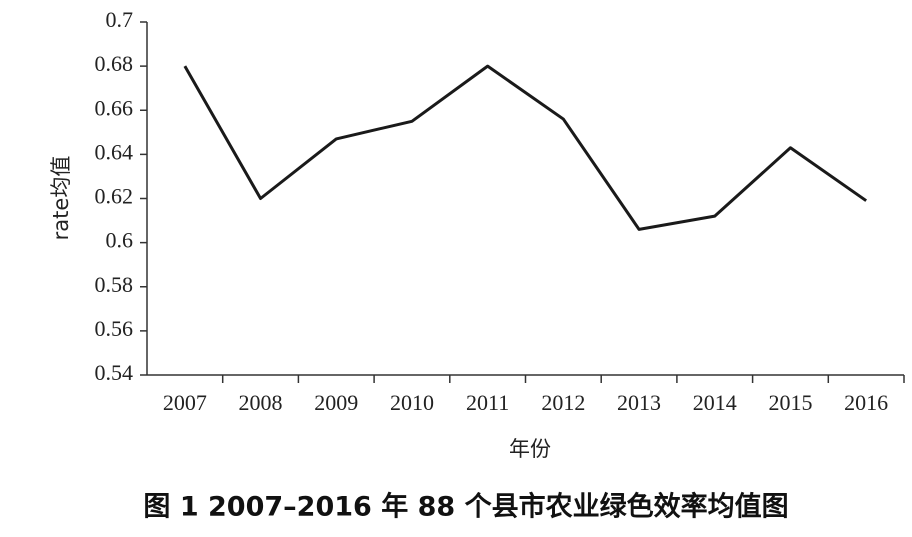 The height and width of the screenshot is (537, 912). I want to click on x-tick-label: 2007, so click(185, 402).